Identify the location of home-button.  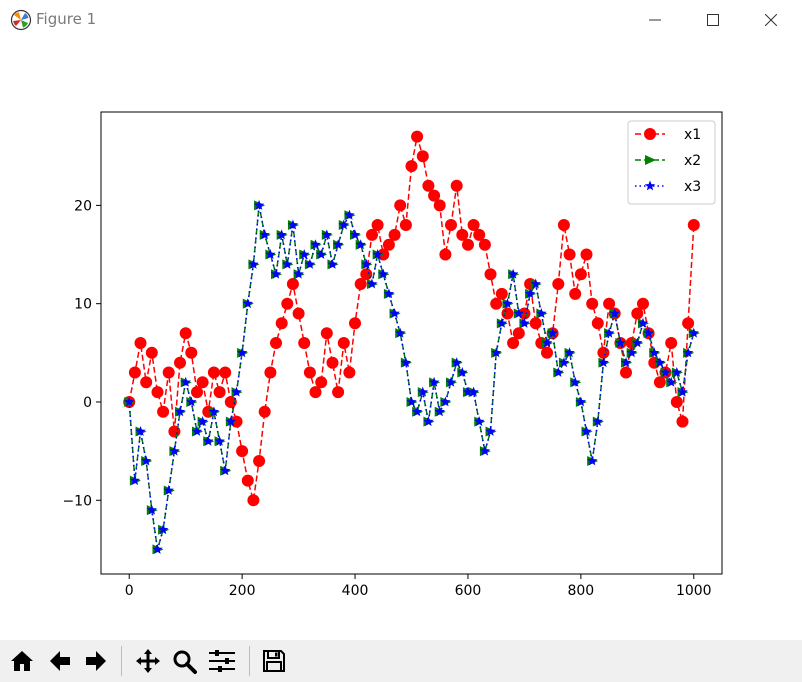
(22, 661).